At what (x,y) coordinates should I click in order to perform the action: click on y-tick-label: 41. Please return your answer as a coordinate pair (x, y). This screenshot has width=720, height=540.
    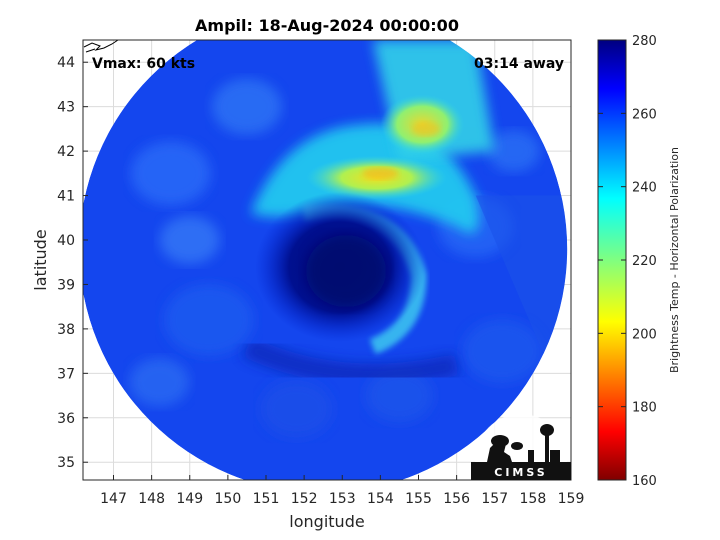
    Looking at the image, I should click on (66, 197).